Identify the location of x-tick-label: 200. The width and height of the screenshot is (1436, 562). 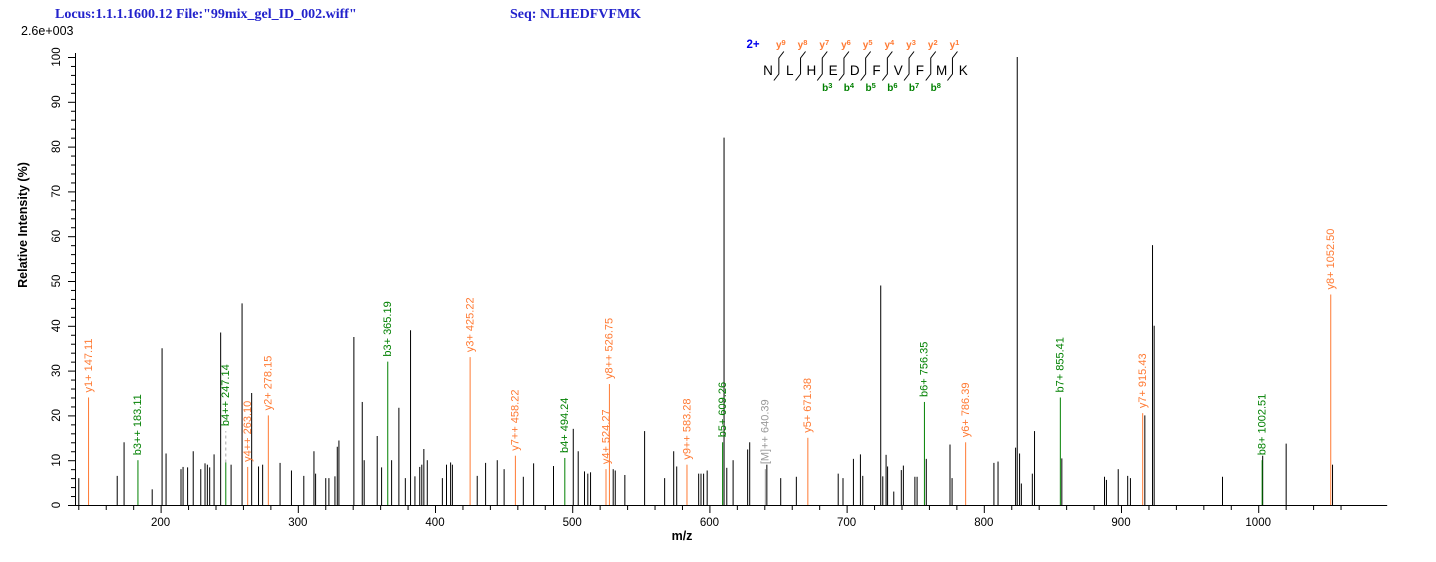
(160, 523).